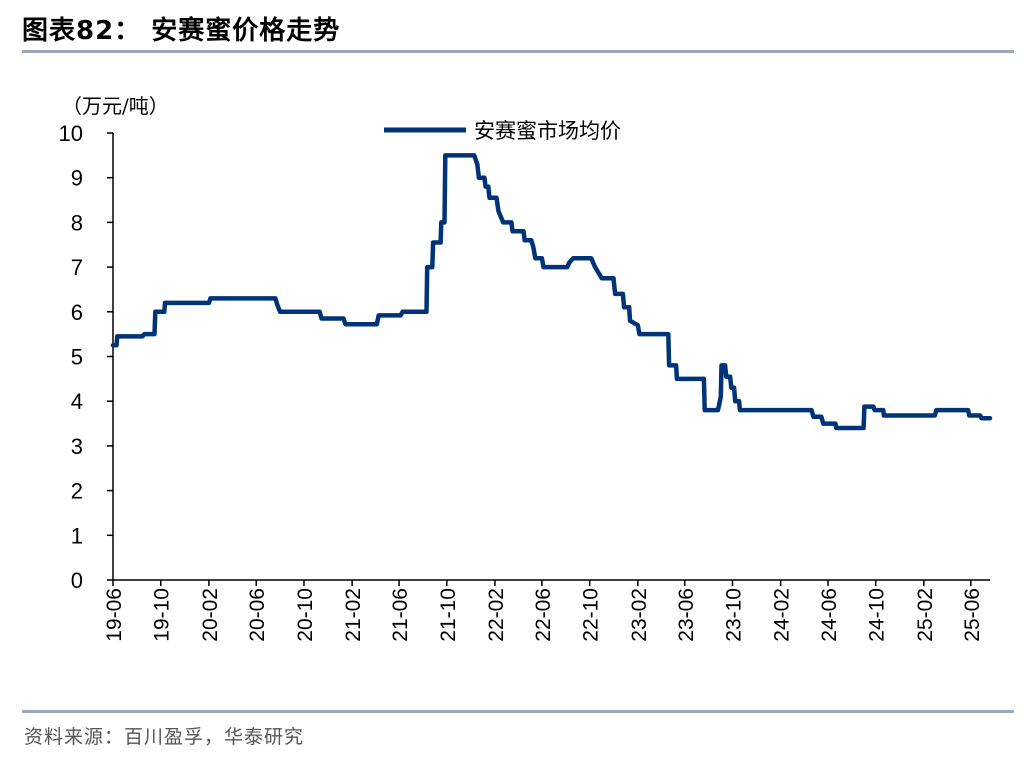  I want to click on x-tick-label: 23-06, so click(686, 615).